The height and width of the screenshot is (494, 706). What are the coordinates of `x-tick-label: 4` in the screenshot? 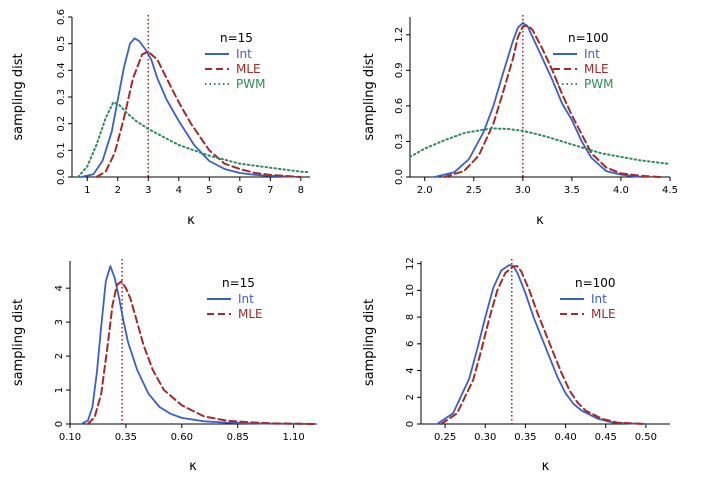 It's located at (179, 190).